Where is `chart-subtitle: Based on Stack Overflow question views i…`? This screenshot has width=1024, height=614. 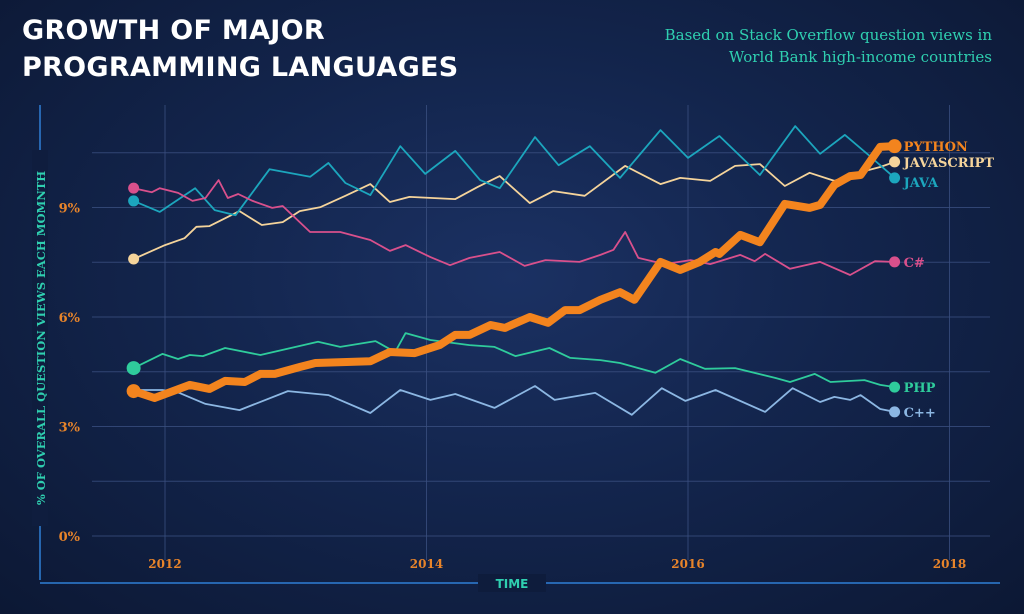
chart-subtitle: Based on Stack Overflow question views i… is located at coordinates (828, 46).